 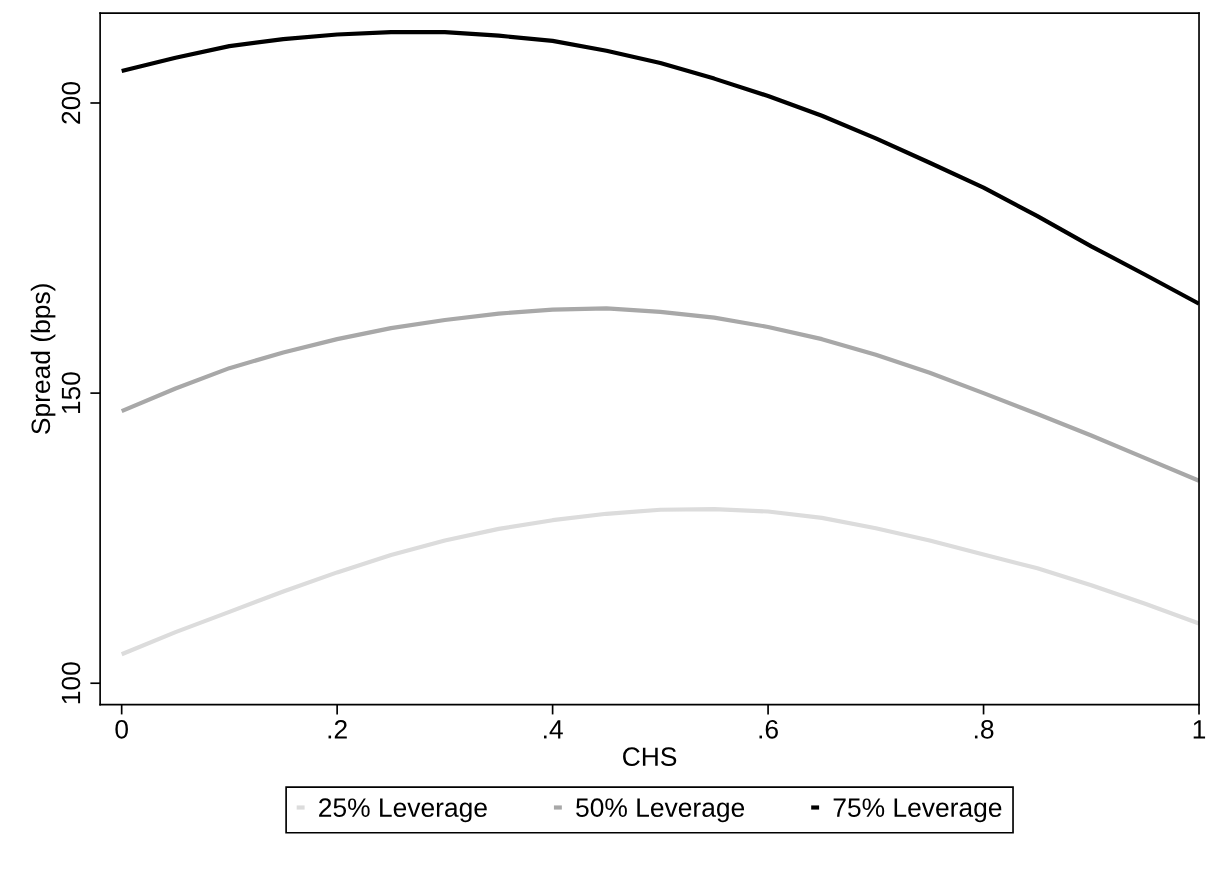 What do you see at coordinates (553, 729) in the screenshot?
I see `x-tick-label: .4` at bounding box center [553, 729].